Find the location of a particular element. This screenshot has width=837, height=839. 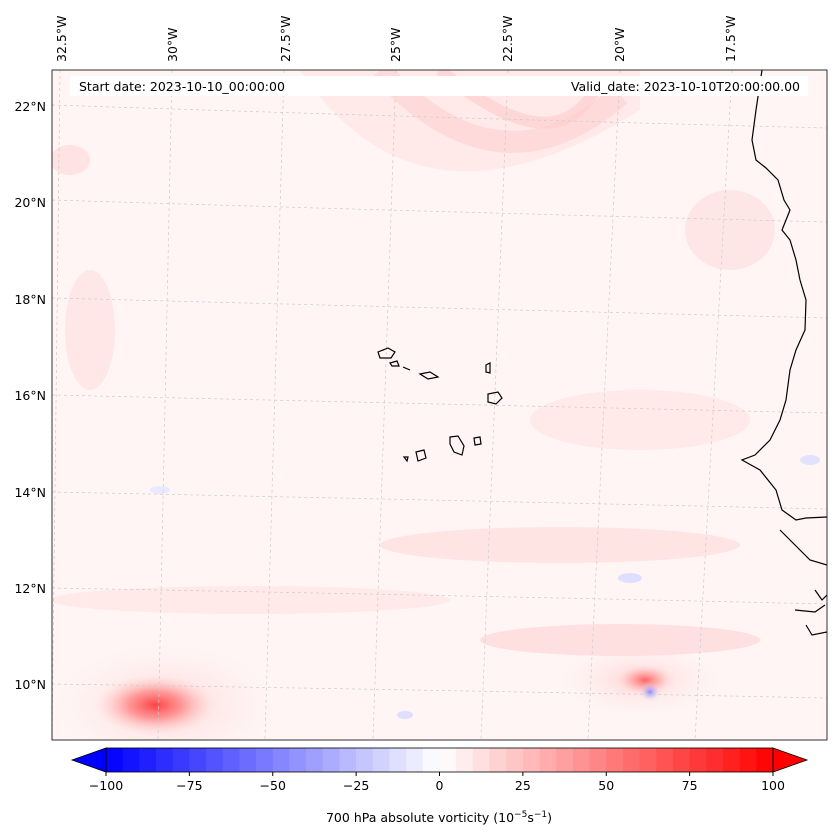

colorbar-tick-label: −50 is located at coordinates (273, 785).